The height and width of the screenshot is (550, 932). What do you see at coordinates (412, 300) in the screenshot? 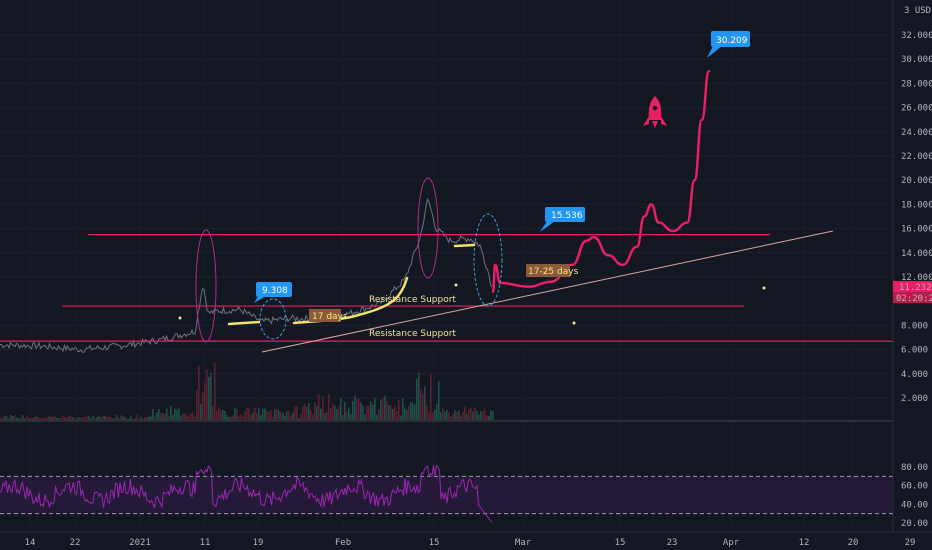
I see `resistance-support-label-1: Resistance Support` at bounding box center [412, 300].